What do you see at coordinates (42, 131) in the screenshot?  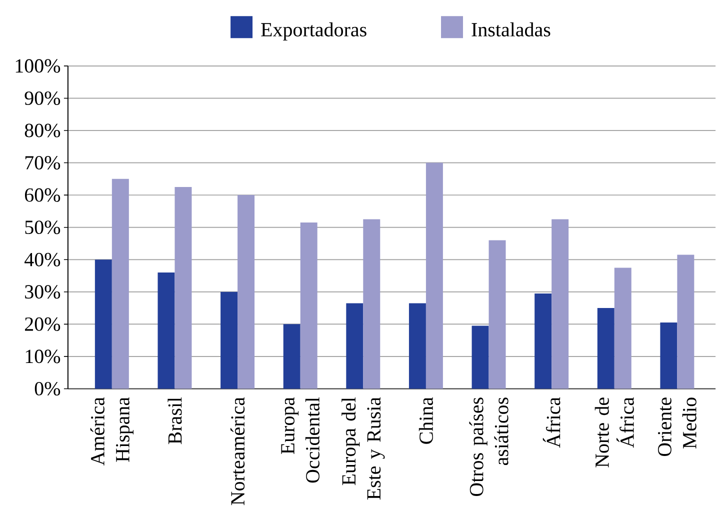 I see `y-tick-label: 80%` at bounding box center [42, 131].